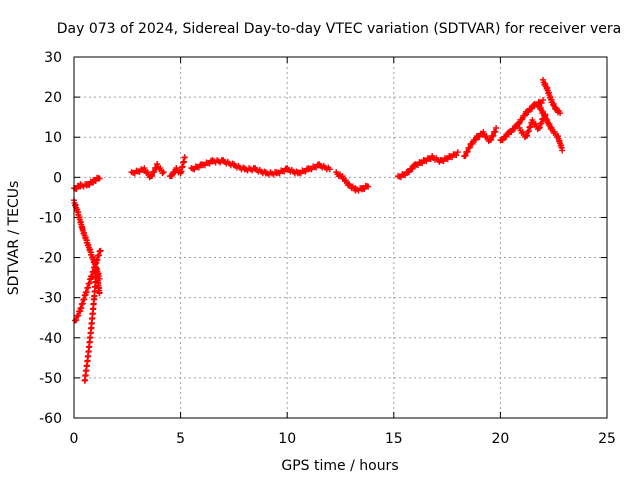 This screenshot has height=480, width=640. Describe the element at coordinates (552, 96) in the screenshot. I see `series-arc-22h` at that location.